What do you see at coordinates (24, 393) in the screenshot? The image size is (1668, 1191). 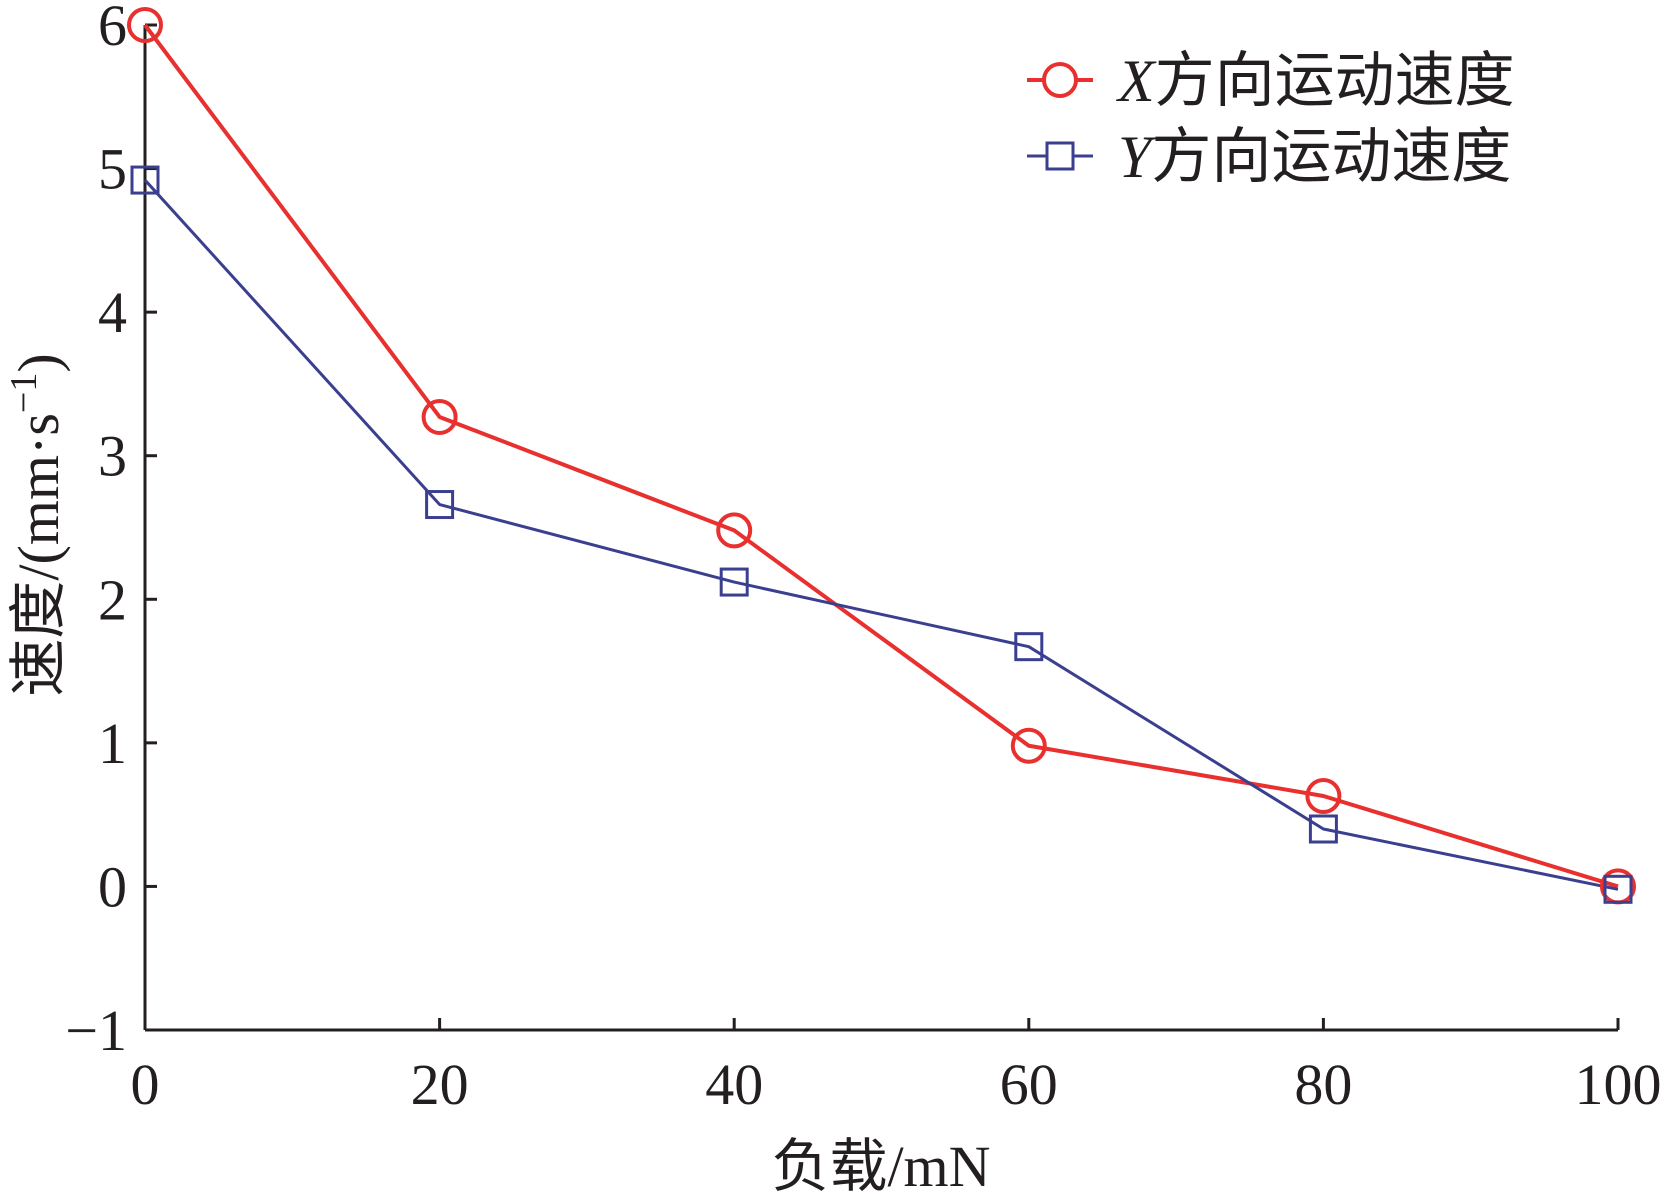 I see `y-axis-title-sup: −1` at bounding box center [24, 393].